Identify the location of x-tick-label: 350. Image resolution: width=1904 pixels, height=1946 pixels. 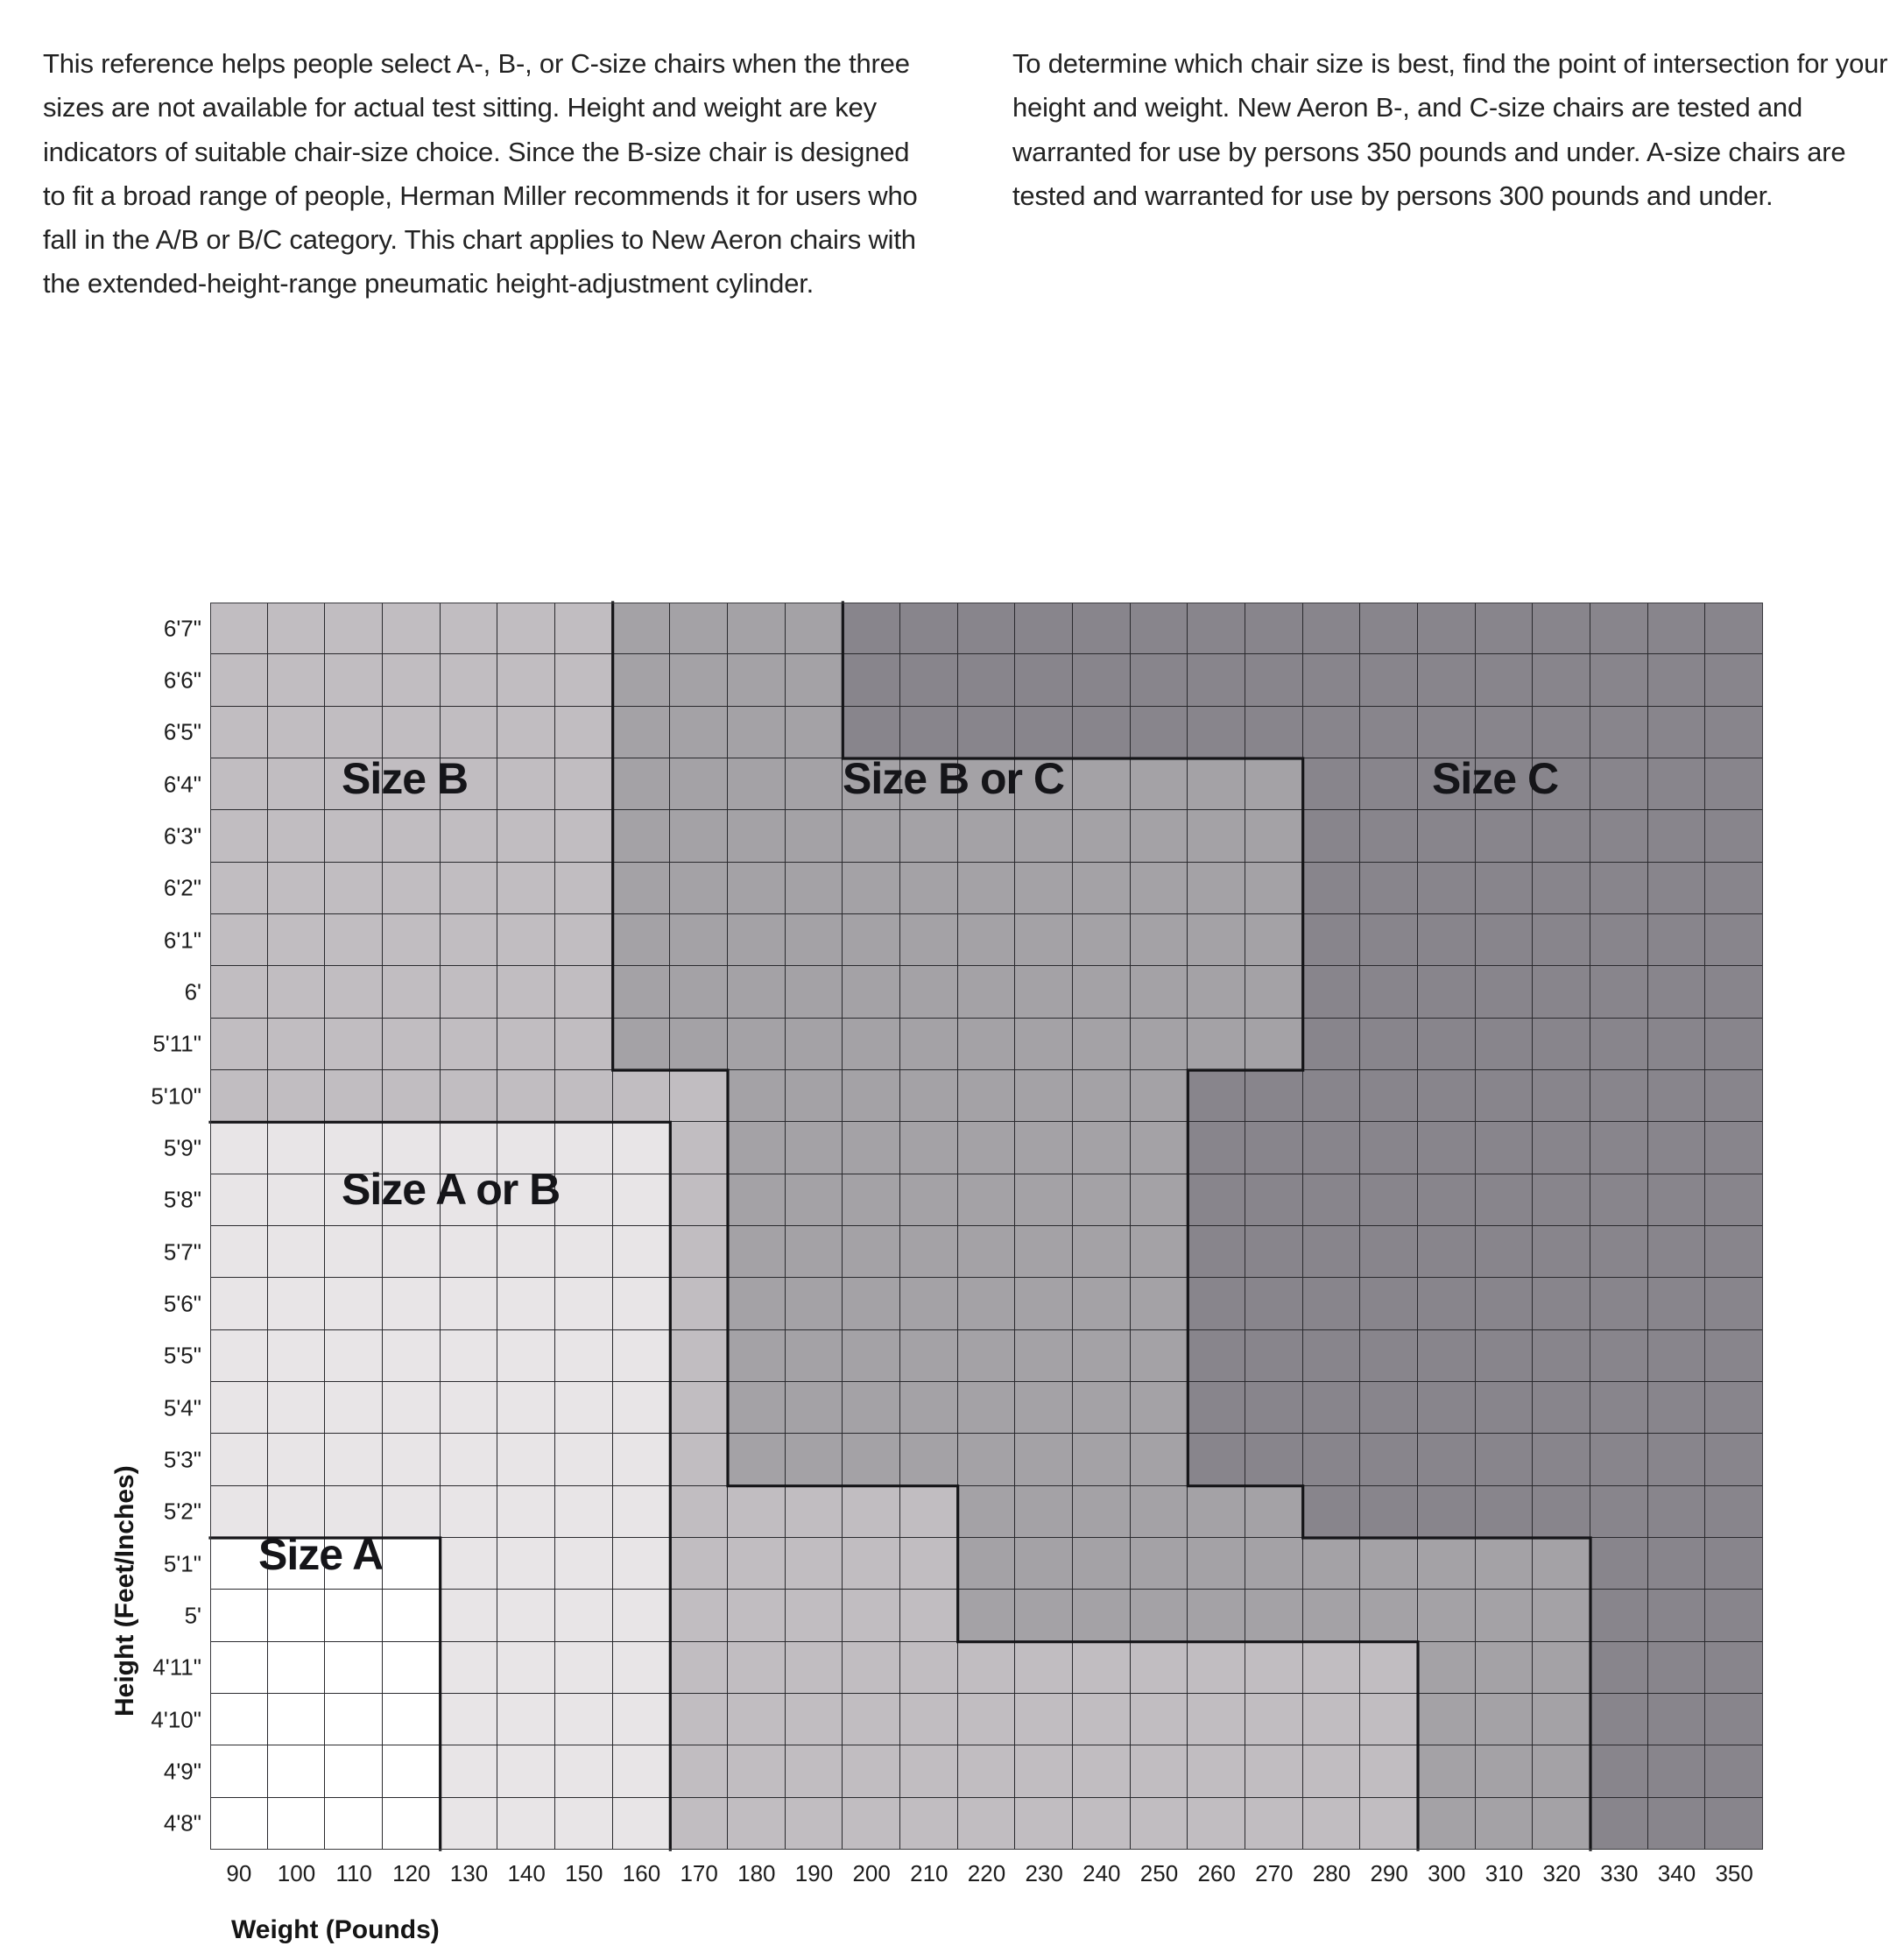
(1734, 1873).